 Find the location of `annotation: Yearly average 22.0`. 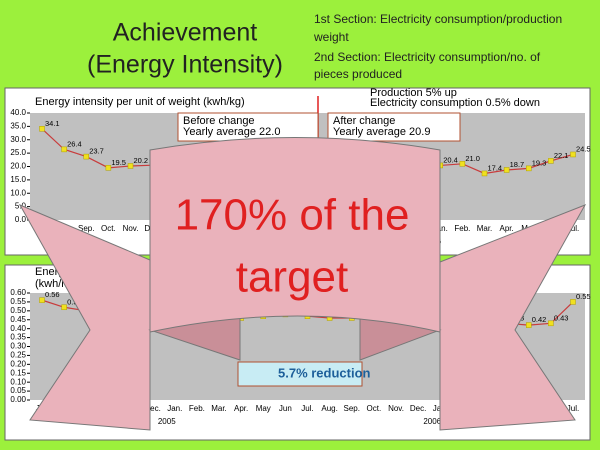

annotation: Yearly average 22.0 is located at coordinates (231, 132).